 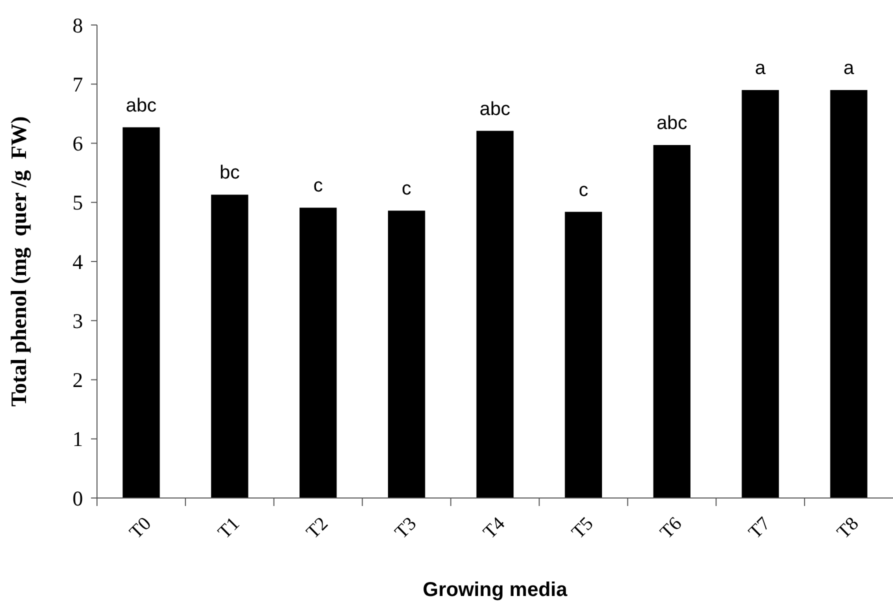 What do you see at coordinates (77, 25) in the screenshot?
I see `y-tick-label: 8` at bounding box center [77, 25].